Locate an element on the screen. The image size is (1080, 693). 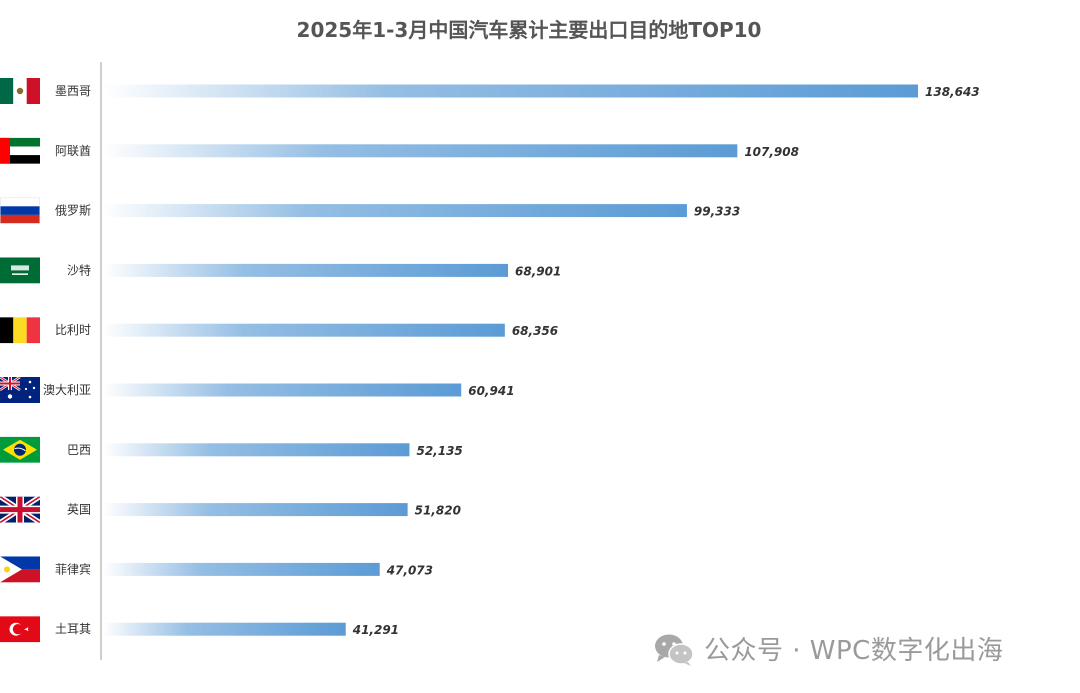
data-label: 60,941 is located at coordinates (491, 391).